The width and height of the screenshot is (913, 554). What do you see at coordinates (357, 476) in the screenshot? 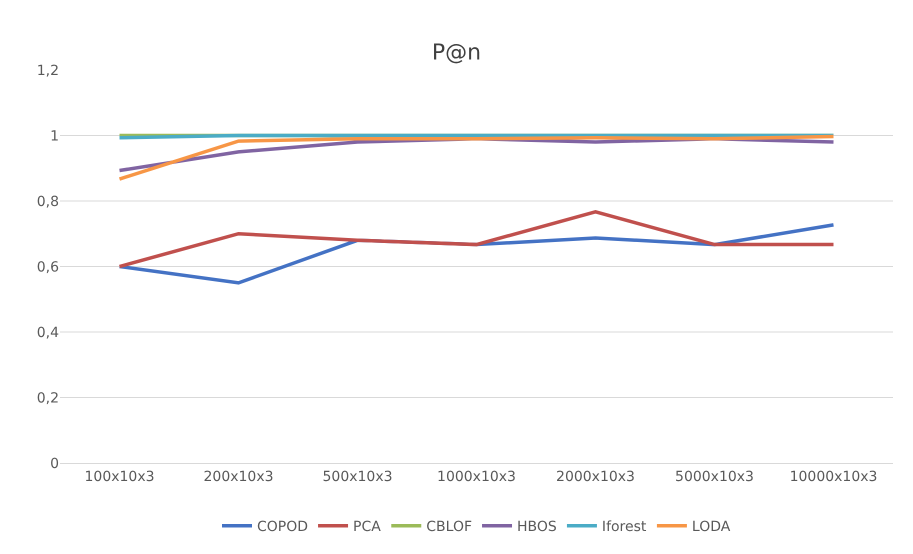
I see `x-tick-label: 500x10x3` at bounding box center [357, 476].